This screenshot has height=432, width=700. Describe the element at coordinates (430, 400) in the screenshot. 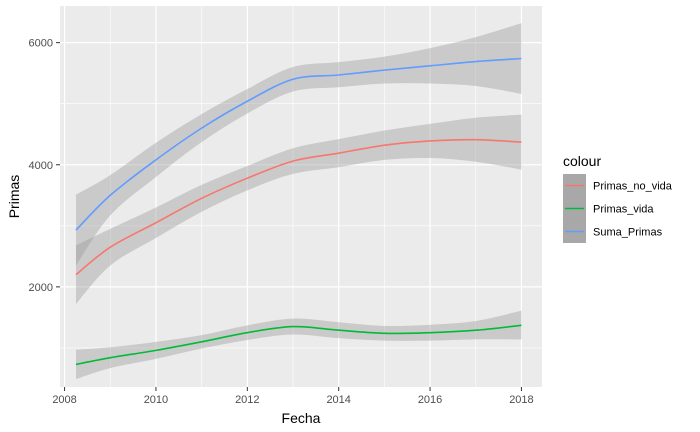

I see `x-tick-label: 2016` at that location.